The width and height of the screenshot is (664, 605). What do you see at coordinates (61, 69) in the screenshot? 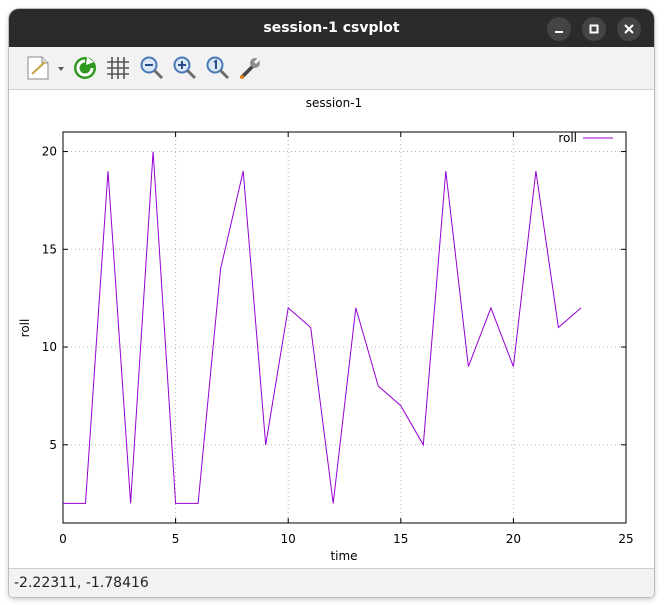
I see `dropdown-arrow-icon` at bounding box center [61, 69].